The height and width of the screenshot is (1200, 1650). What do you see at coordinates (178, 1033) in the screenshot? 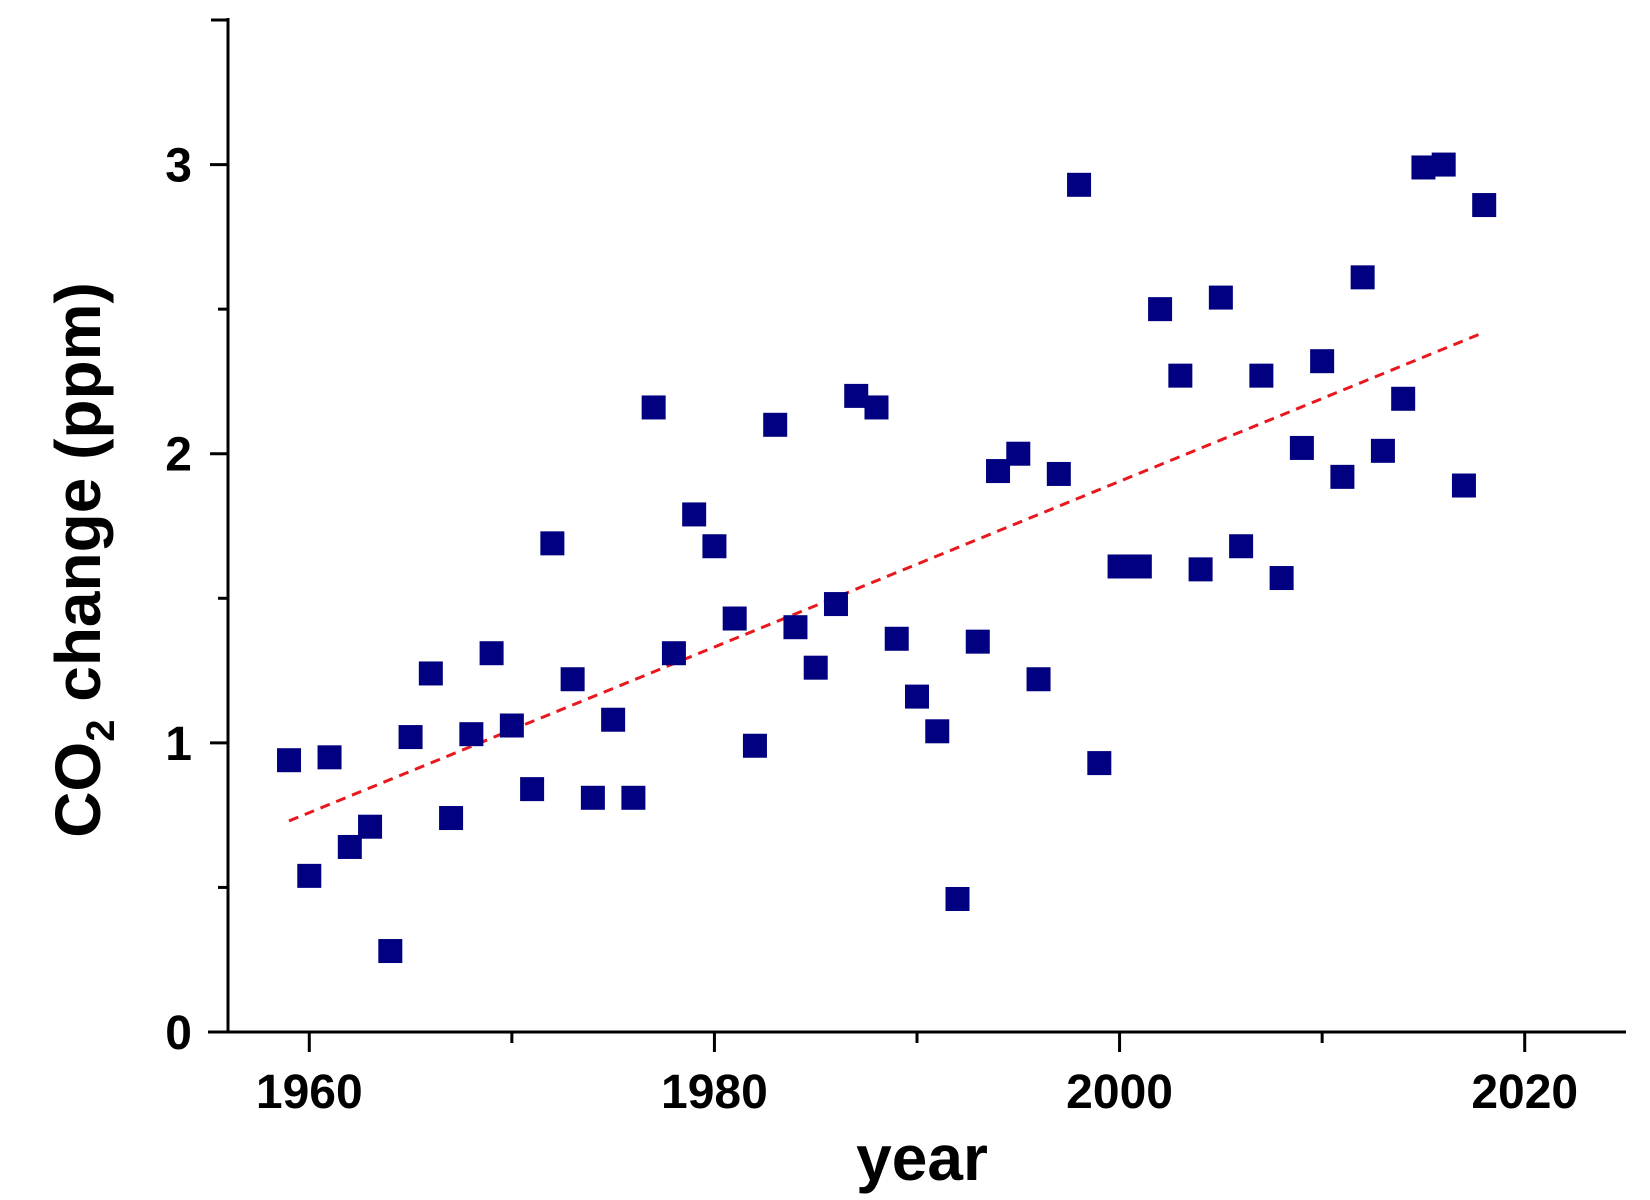
I see `y-tick-label: 0` at bounding box center [178, 1033].